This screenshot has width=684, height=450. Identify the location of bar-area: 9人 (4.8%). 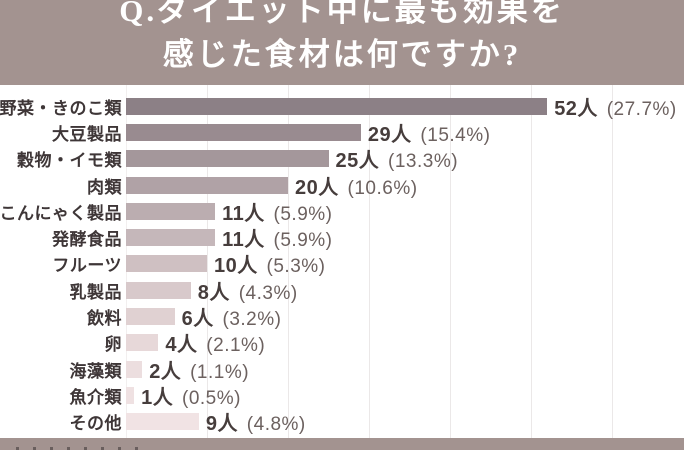
(405, 421).